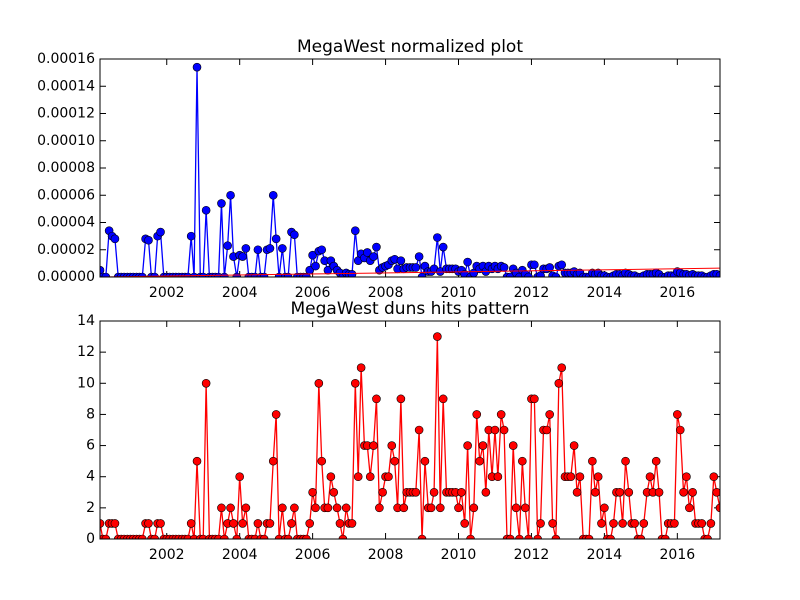 The height and width of the screenshot is (600, 800). What do you see at coordinates (532, 555) in the screenshot?
I see `x-tick-label: 2012` at bounding box center [532, 555].